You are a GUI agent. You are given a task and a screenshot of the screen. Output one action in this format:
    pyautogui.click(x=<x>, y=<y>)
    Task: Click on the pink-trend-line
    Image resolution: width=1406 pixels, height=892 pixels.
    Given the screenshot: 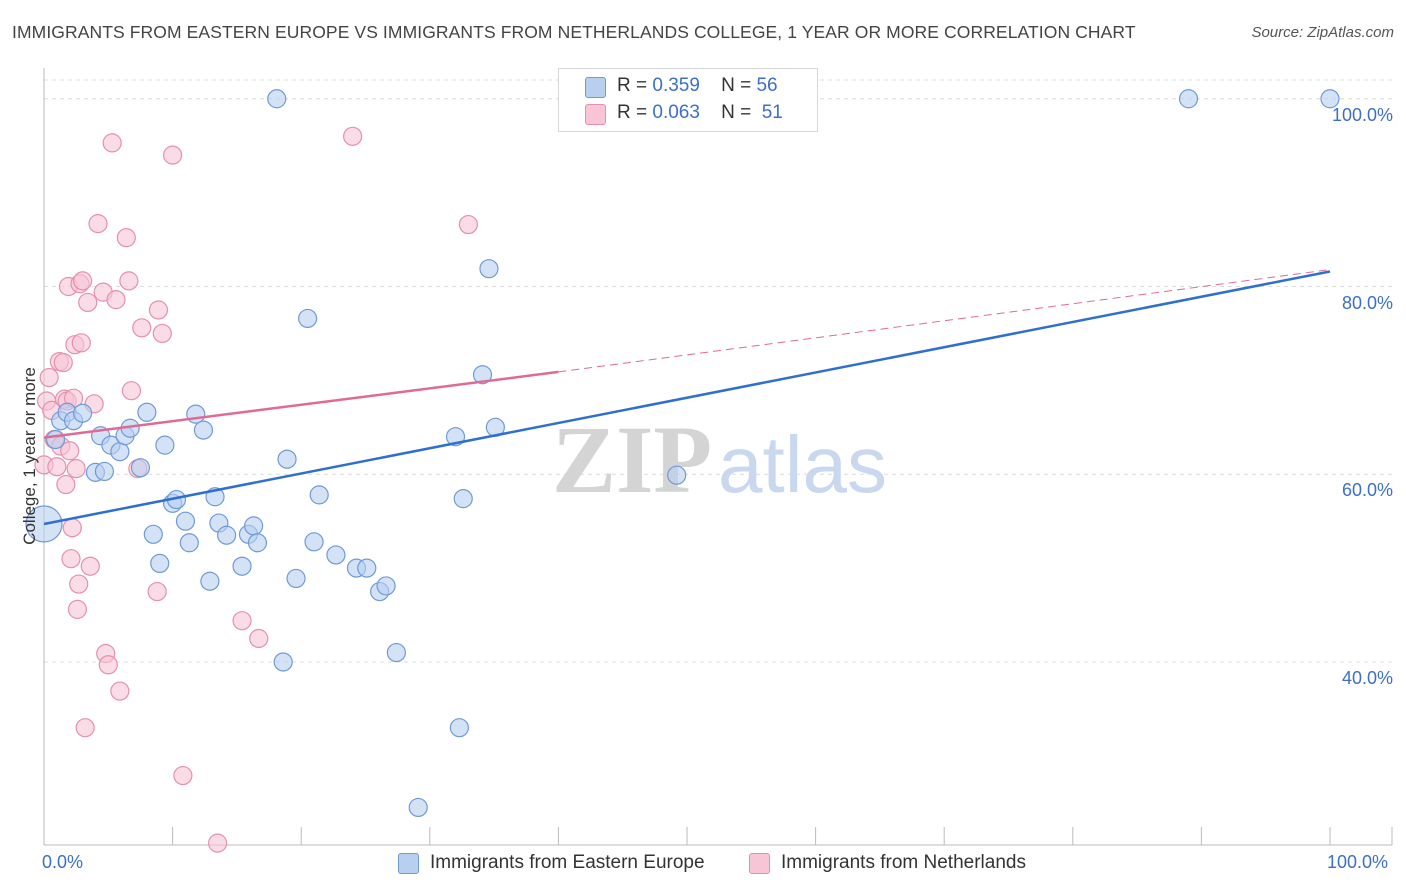 What is the action you would take?
    pyautogui.click(x=301, y=404)
    